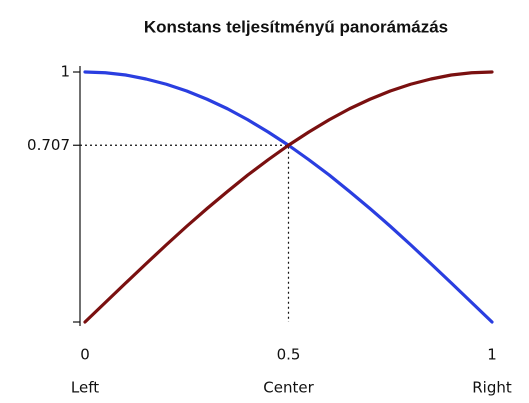 This screenshot has height=403, width=529. I want to click on x-tick-sublabel: Left, so click(85, 388).